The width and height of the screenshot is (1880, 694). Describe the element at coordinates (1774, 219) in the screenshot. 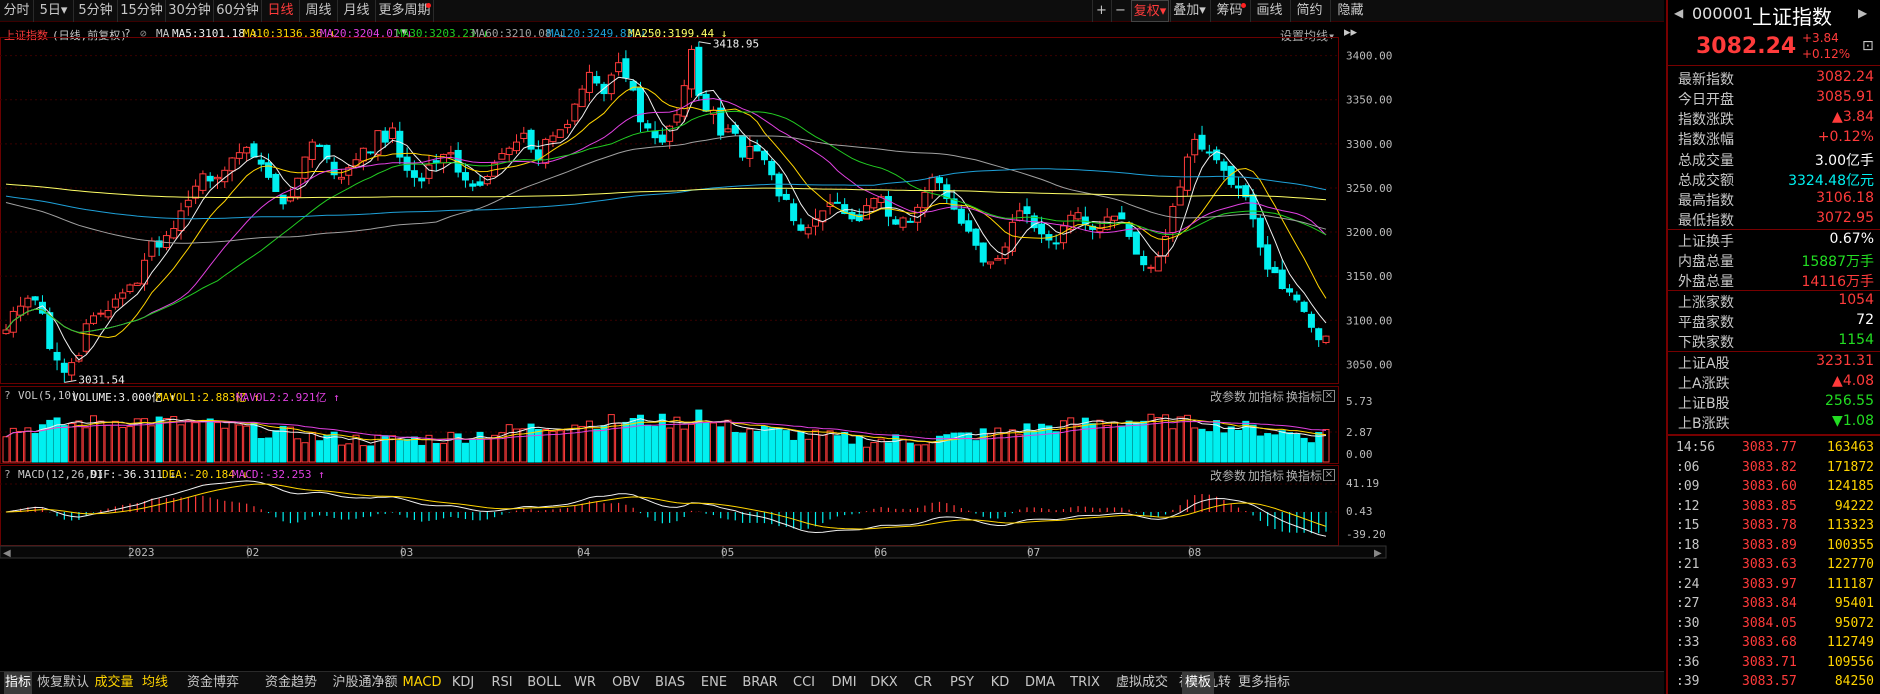

I see `stat-row: 最低指数 3072.95` at that location.